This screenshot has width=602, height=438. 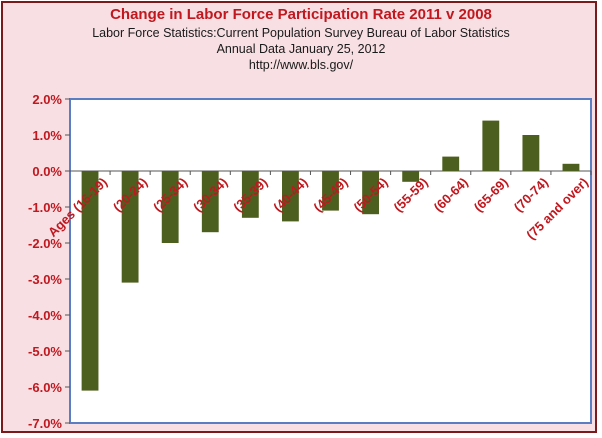 What do you see at coordinates (45, 243) in the screenshot?
I see `y-tick-label: -2.0%` at bounding box center [45, 243].